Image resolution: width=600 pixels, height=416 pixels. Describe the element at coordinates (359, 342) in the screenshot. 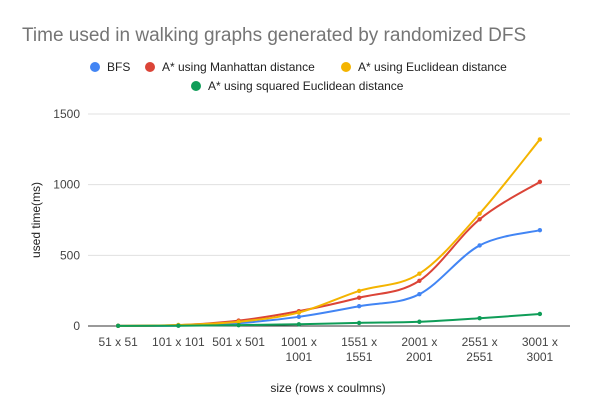

I see `x-tick-label-line: 1551 x` at that location.